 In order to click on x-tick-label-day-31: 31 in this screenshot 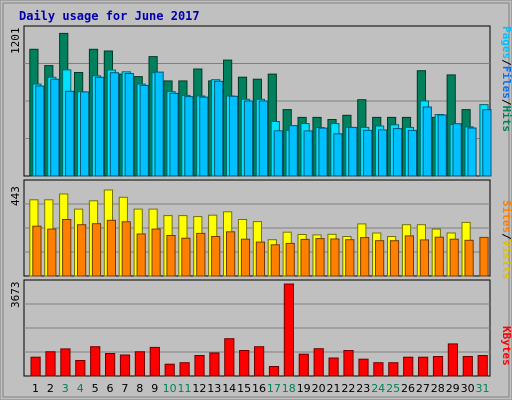, I will do `click(483, 388)`.